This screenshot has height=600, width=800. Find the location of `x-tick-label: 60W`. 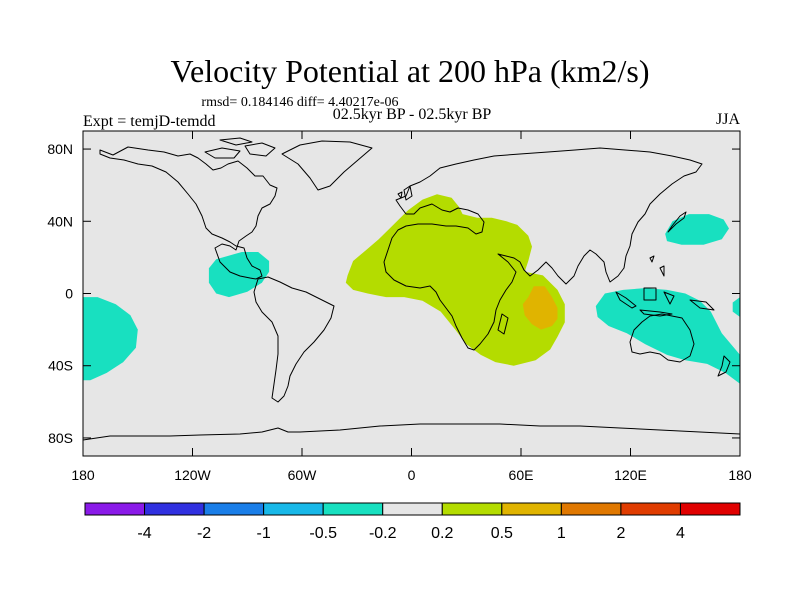

x-tick-label: 60W is located at coordinates (303, 475).